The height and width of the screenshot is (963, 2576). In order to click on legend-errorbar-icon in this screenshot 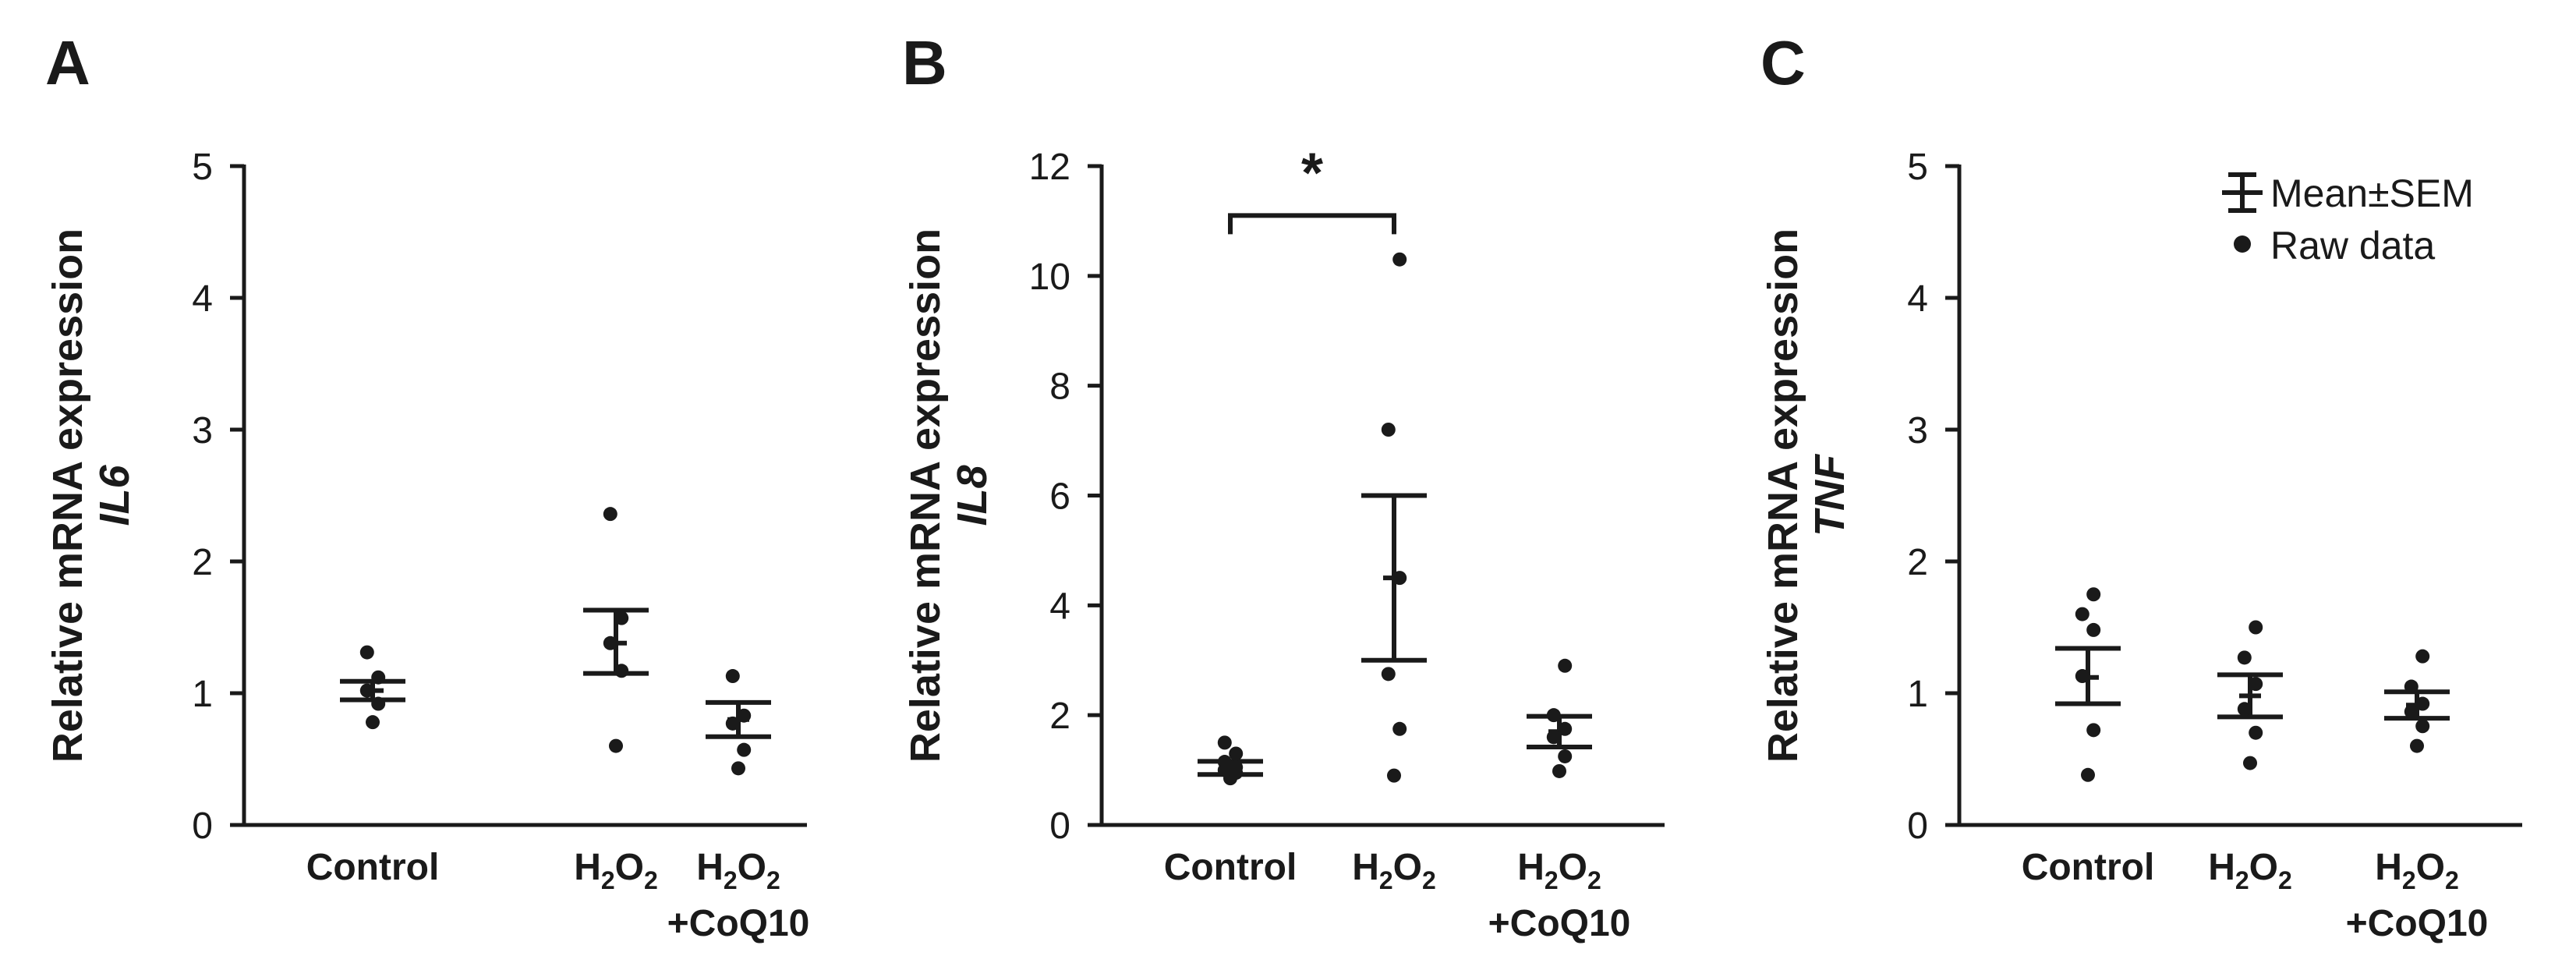, I will do `click(2242, 192)`.